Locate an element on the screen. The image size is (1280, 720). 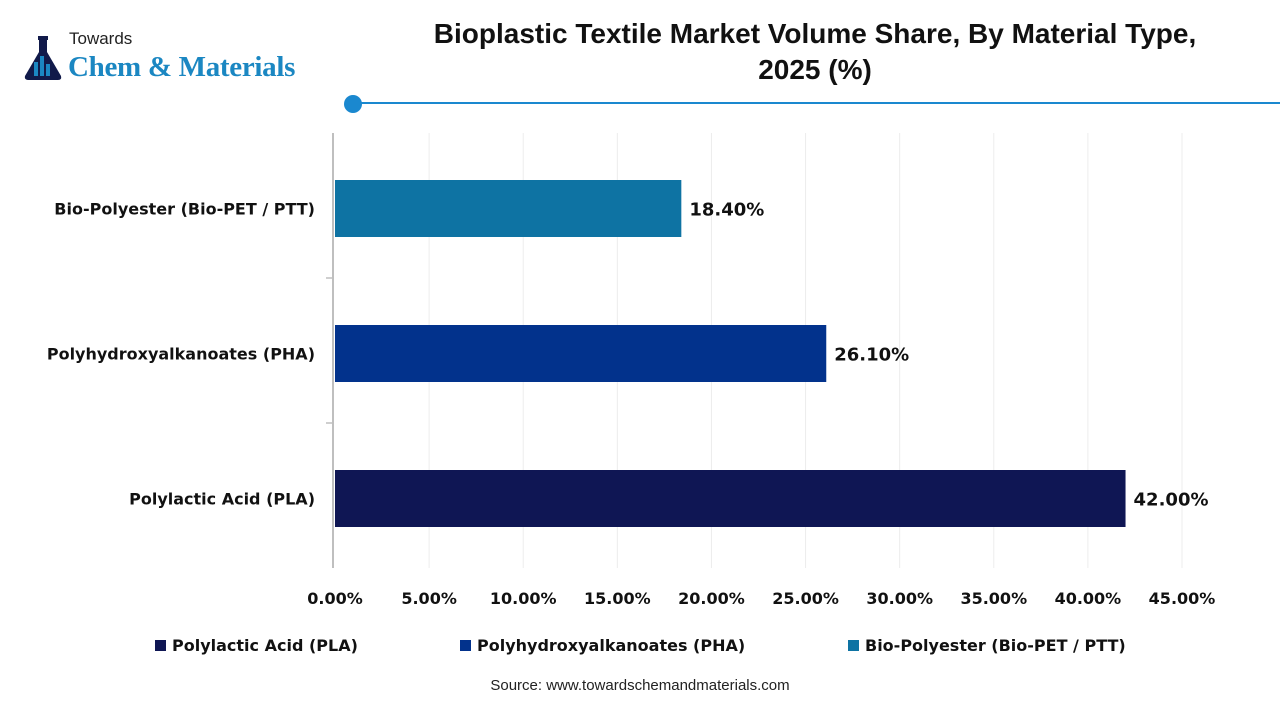
logo: Towards Chem & Materials is located at coordinates (187, 58).